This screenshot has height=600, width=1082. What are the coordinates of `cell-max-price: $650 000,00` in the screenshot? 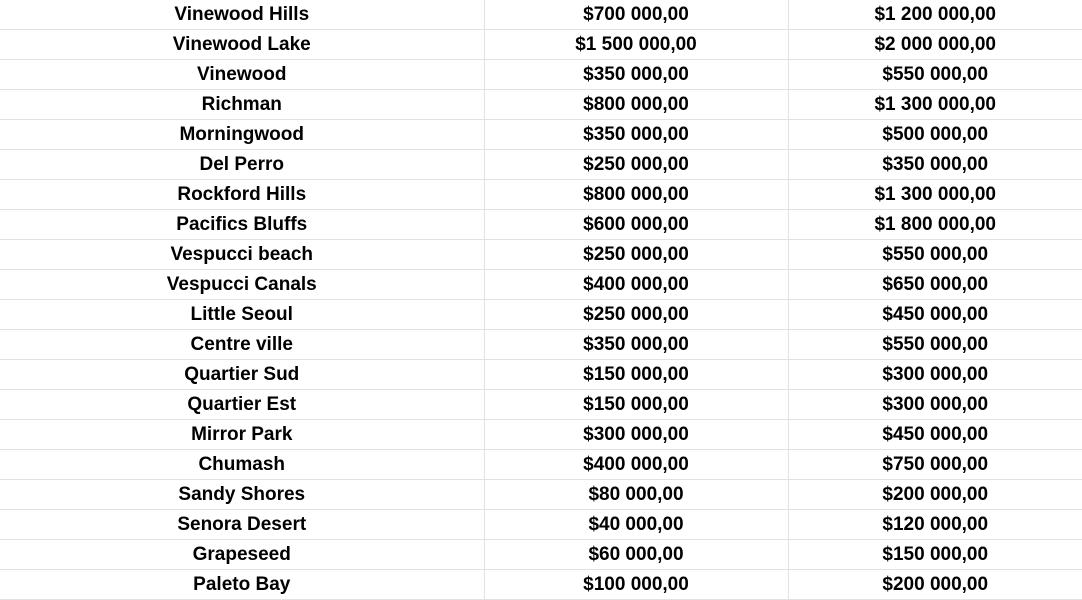 It's located at (935, 284).